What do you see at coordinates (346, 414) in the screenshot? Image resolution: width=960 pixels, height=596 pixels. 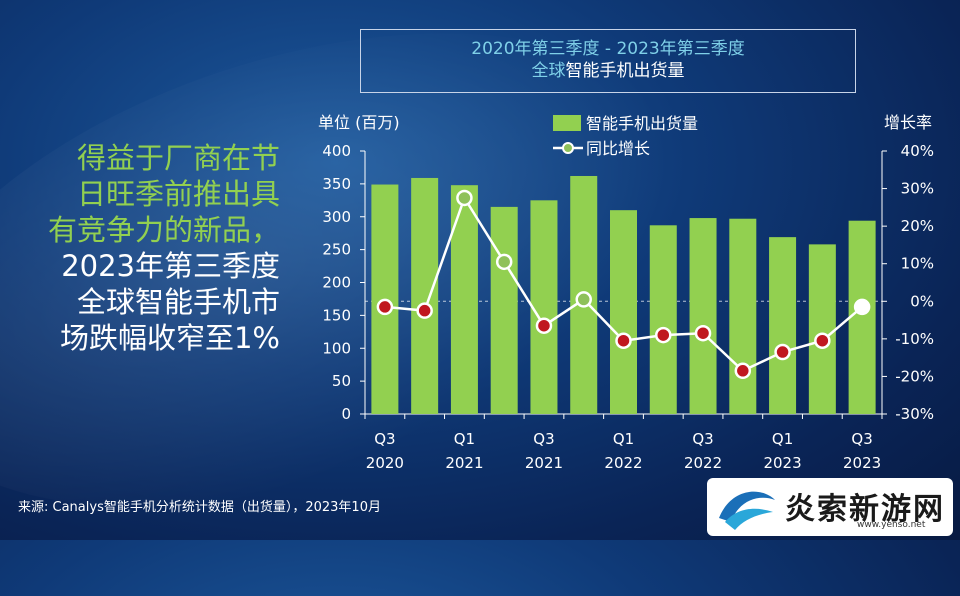 I see `left-tick-label: 0` at bounding box center [346, 414].